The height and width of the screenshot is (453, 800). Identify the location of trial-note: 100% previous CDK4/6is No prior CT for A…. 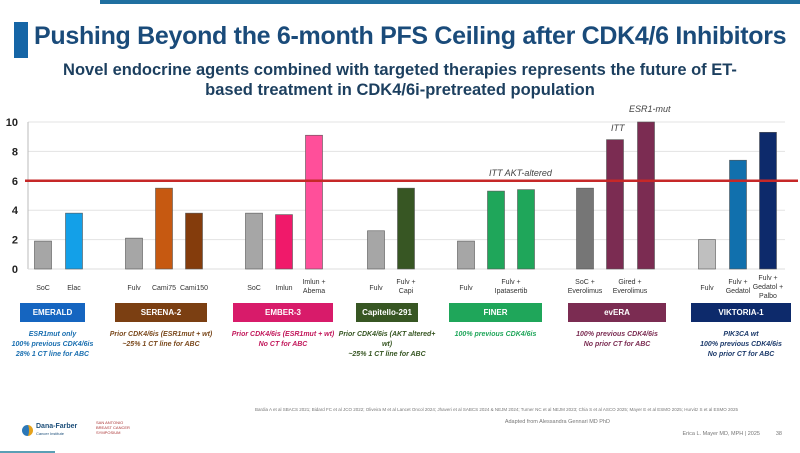
(617, 339).